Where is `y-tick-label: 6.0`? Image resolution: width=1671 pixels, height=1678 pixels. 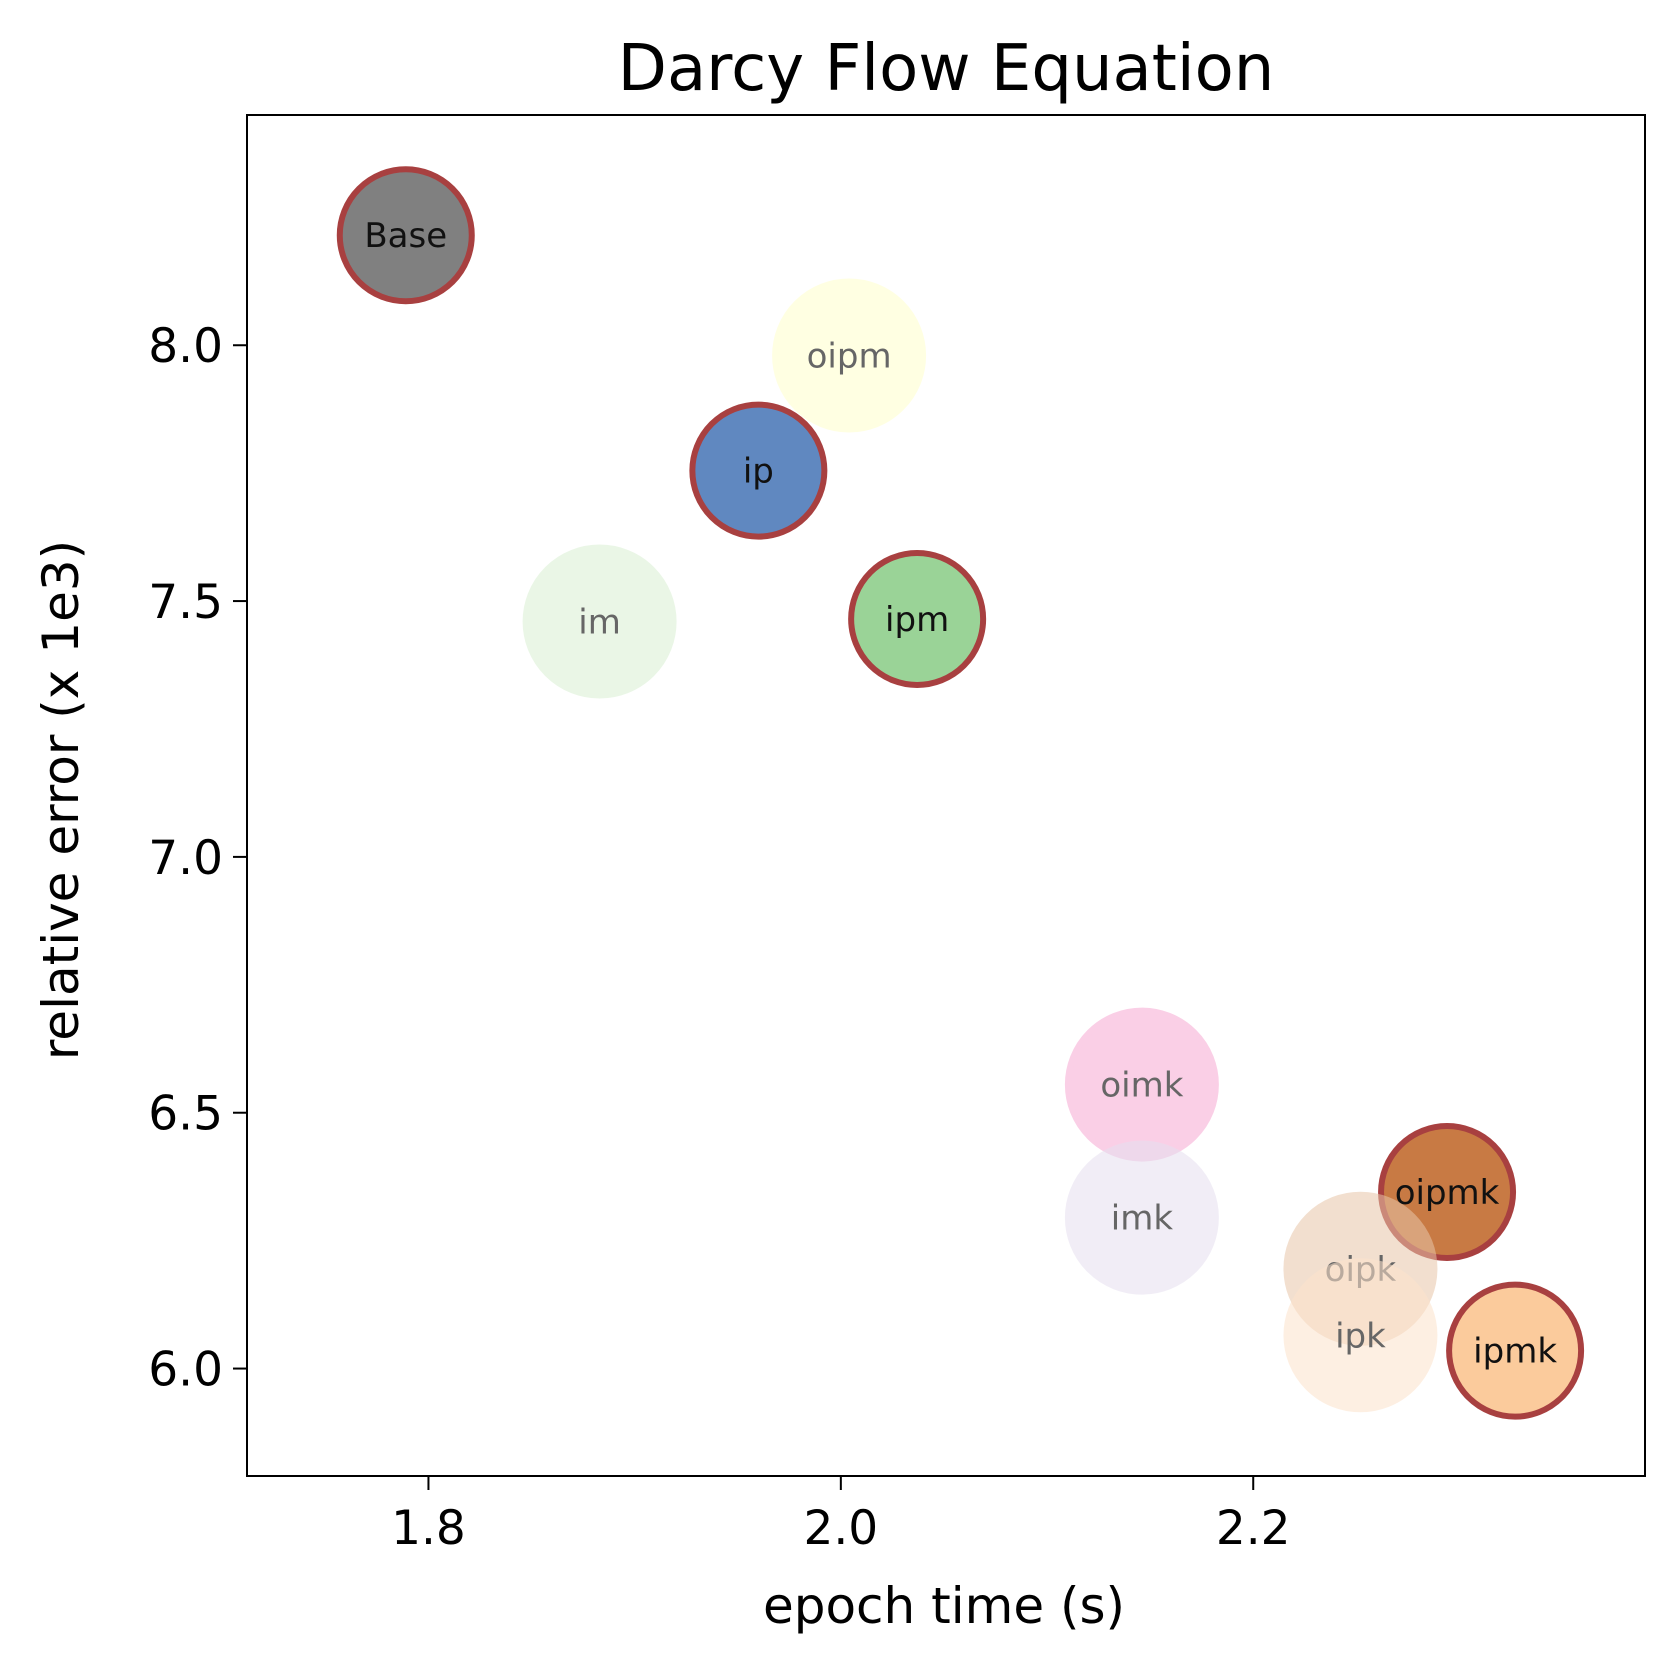 y-tick-label: 6.0 is located at coordinates (185, 1370).